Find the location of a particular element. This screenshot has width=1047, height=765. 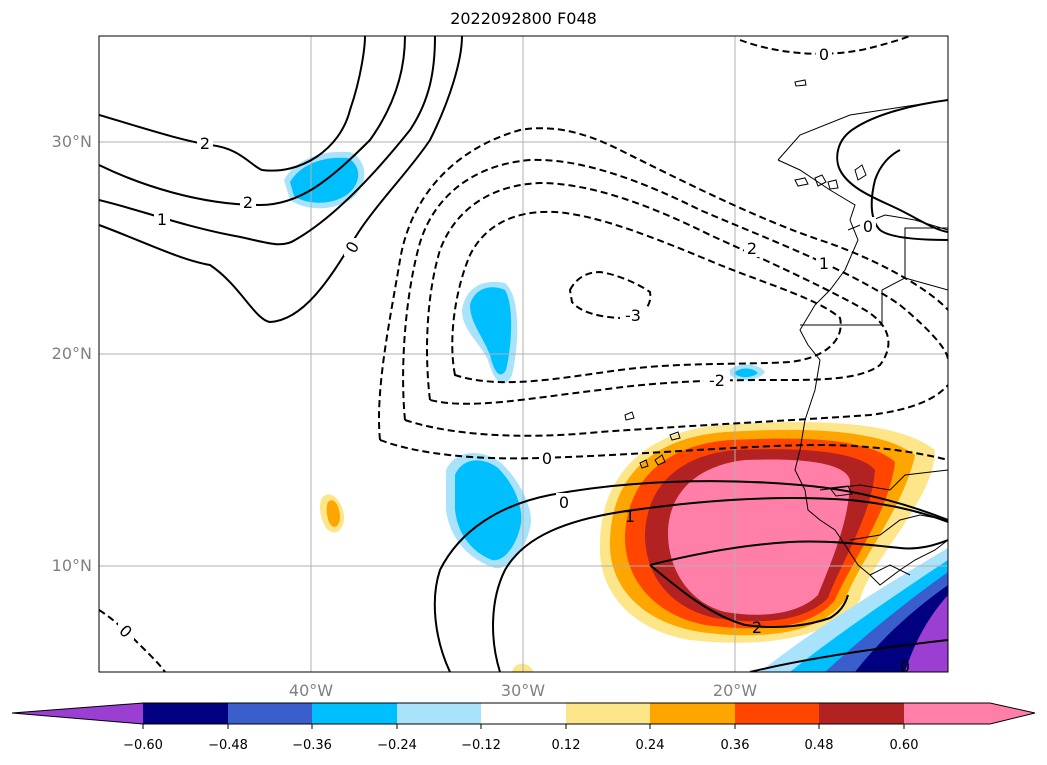

shade-cyan-south is located at coordinates (488, 510).